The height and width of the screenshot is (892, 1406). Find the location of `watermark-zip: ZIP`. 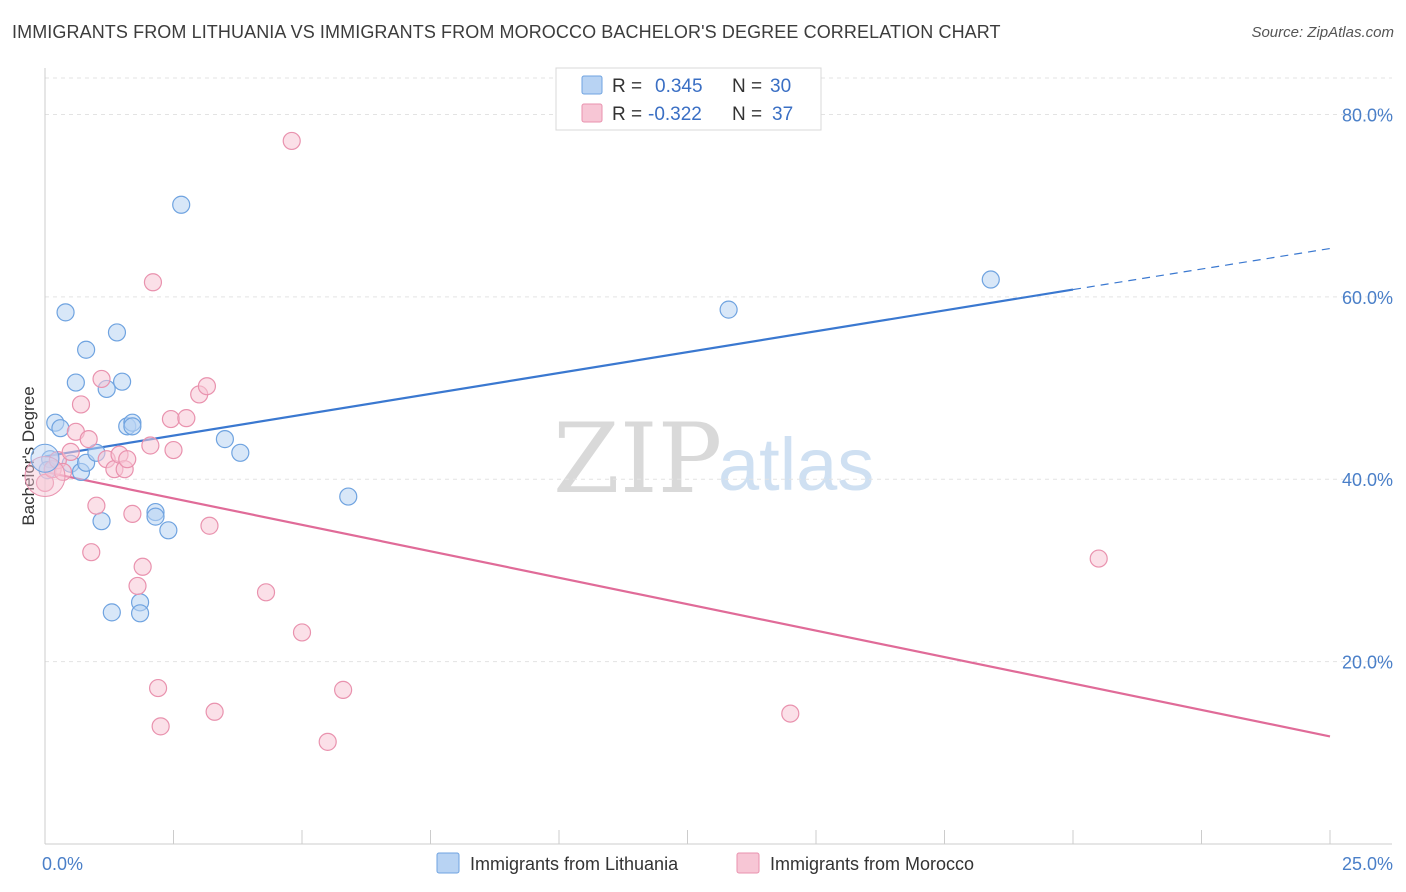

watermark-zip: ZIP is located at coordinates (637, 459).